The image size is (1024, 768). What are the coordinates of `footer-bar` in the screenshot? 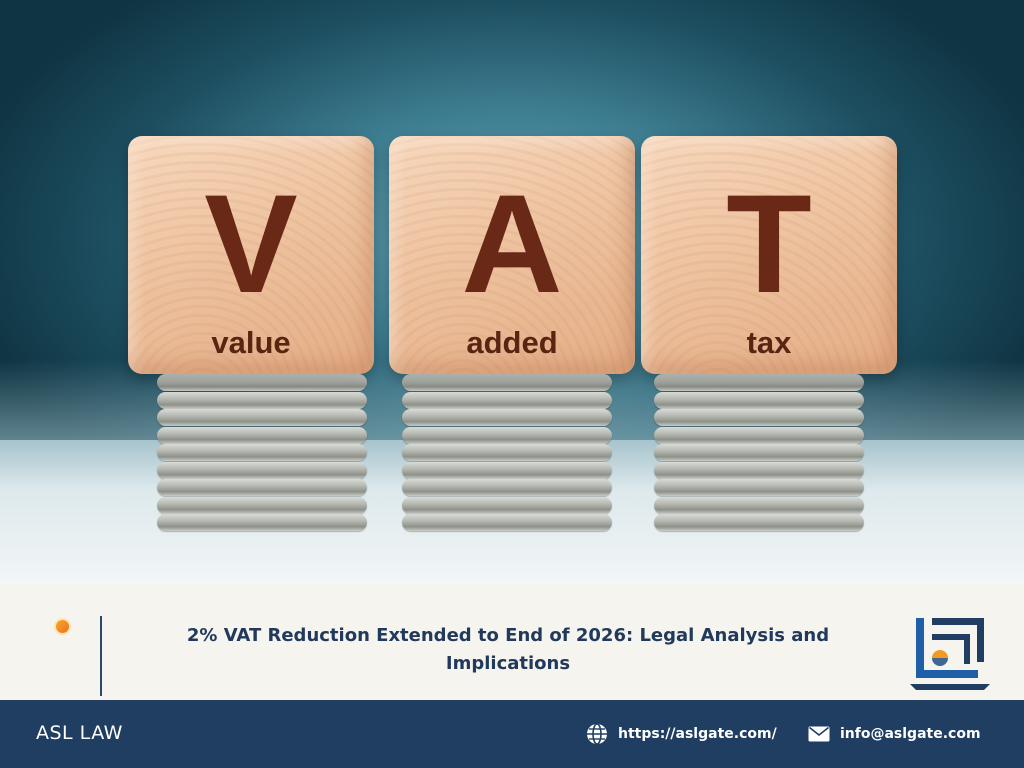 It's located at (512, 734).